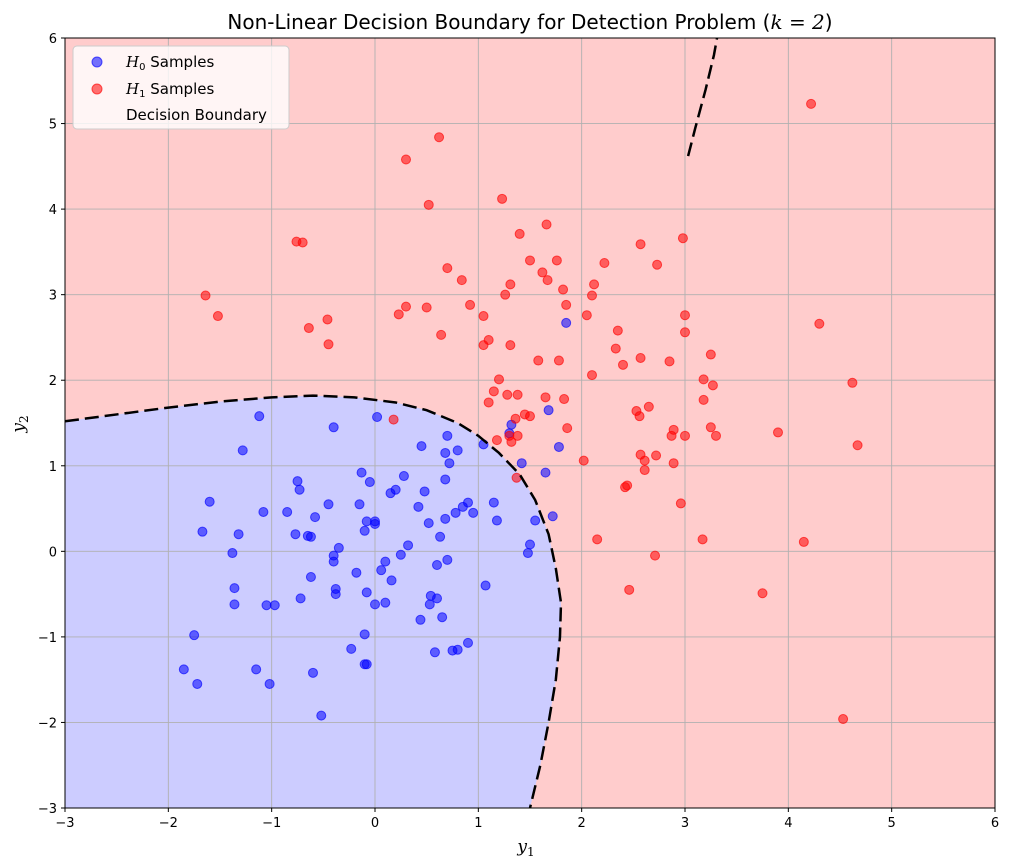 The image size is (1009, 866). What do you see at coordinates (53, 210) in the screenshot?
I see `y-tick-label-7: 4` at bounding box center [53, 210].